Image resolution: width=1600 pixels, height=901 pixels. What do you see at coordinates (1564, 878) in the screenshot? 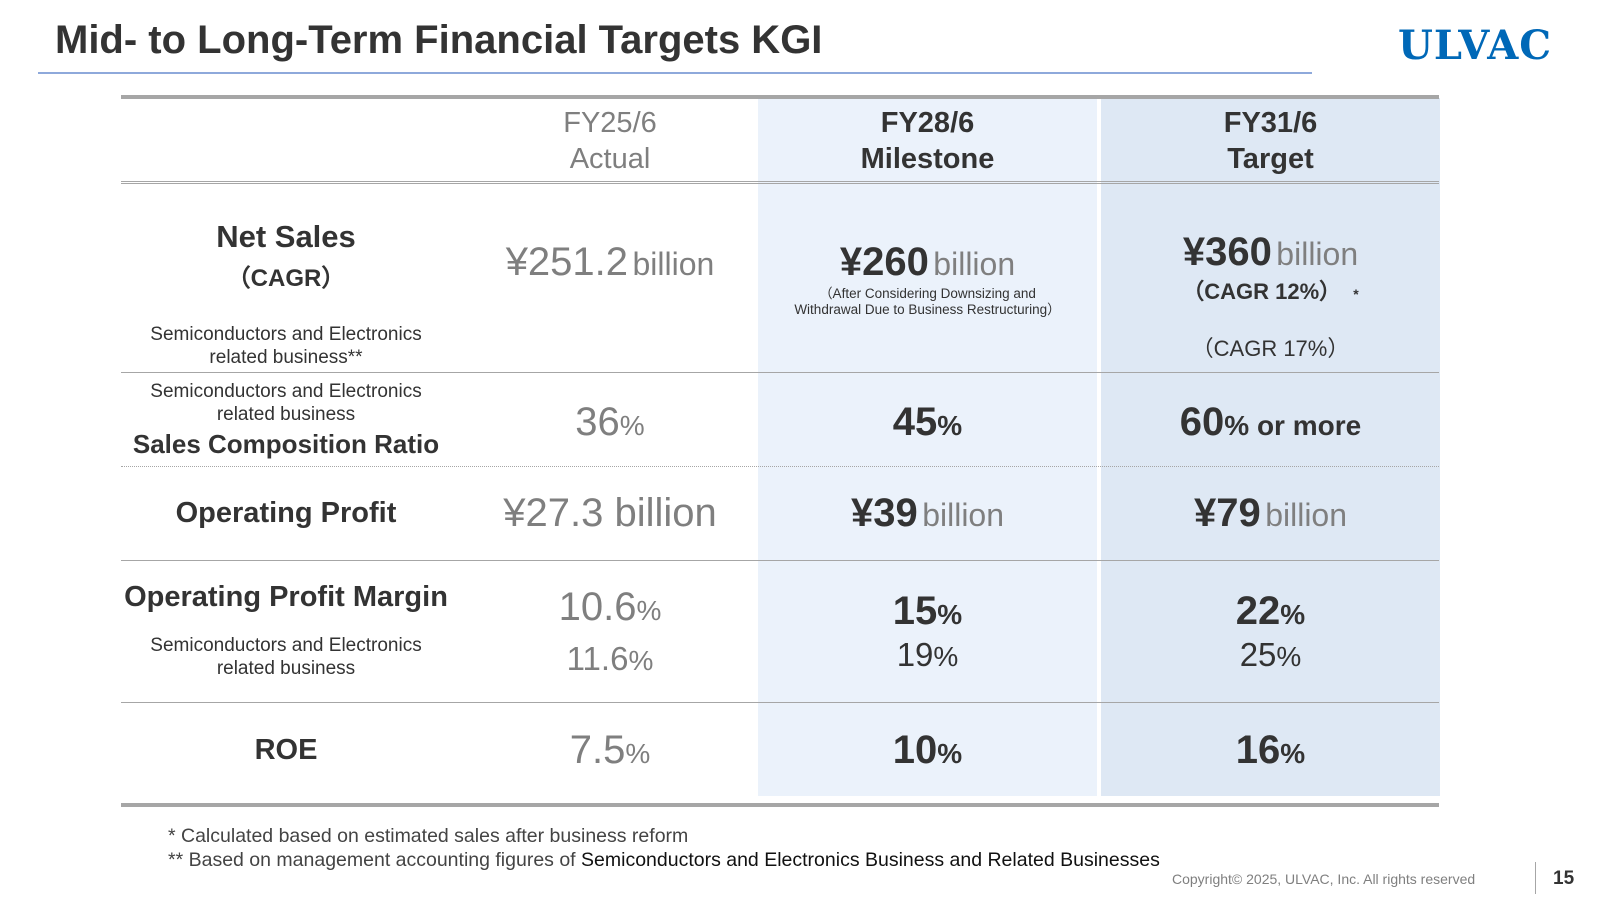
I see `page-number: 15` at bounding box center [1564, 878].